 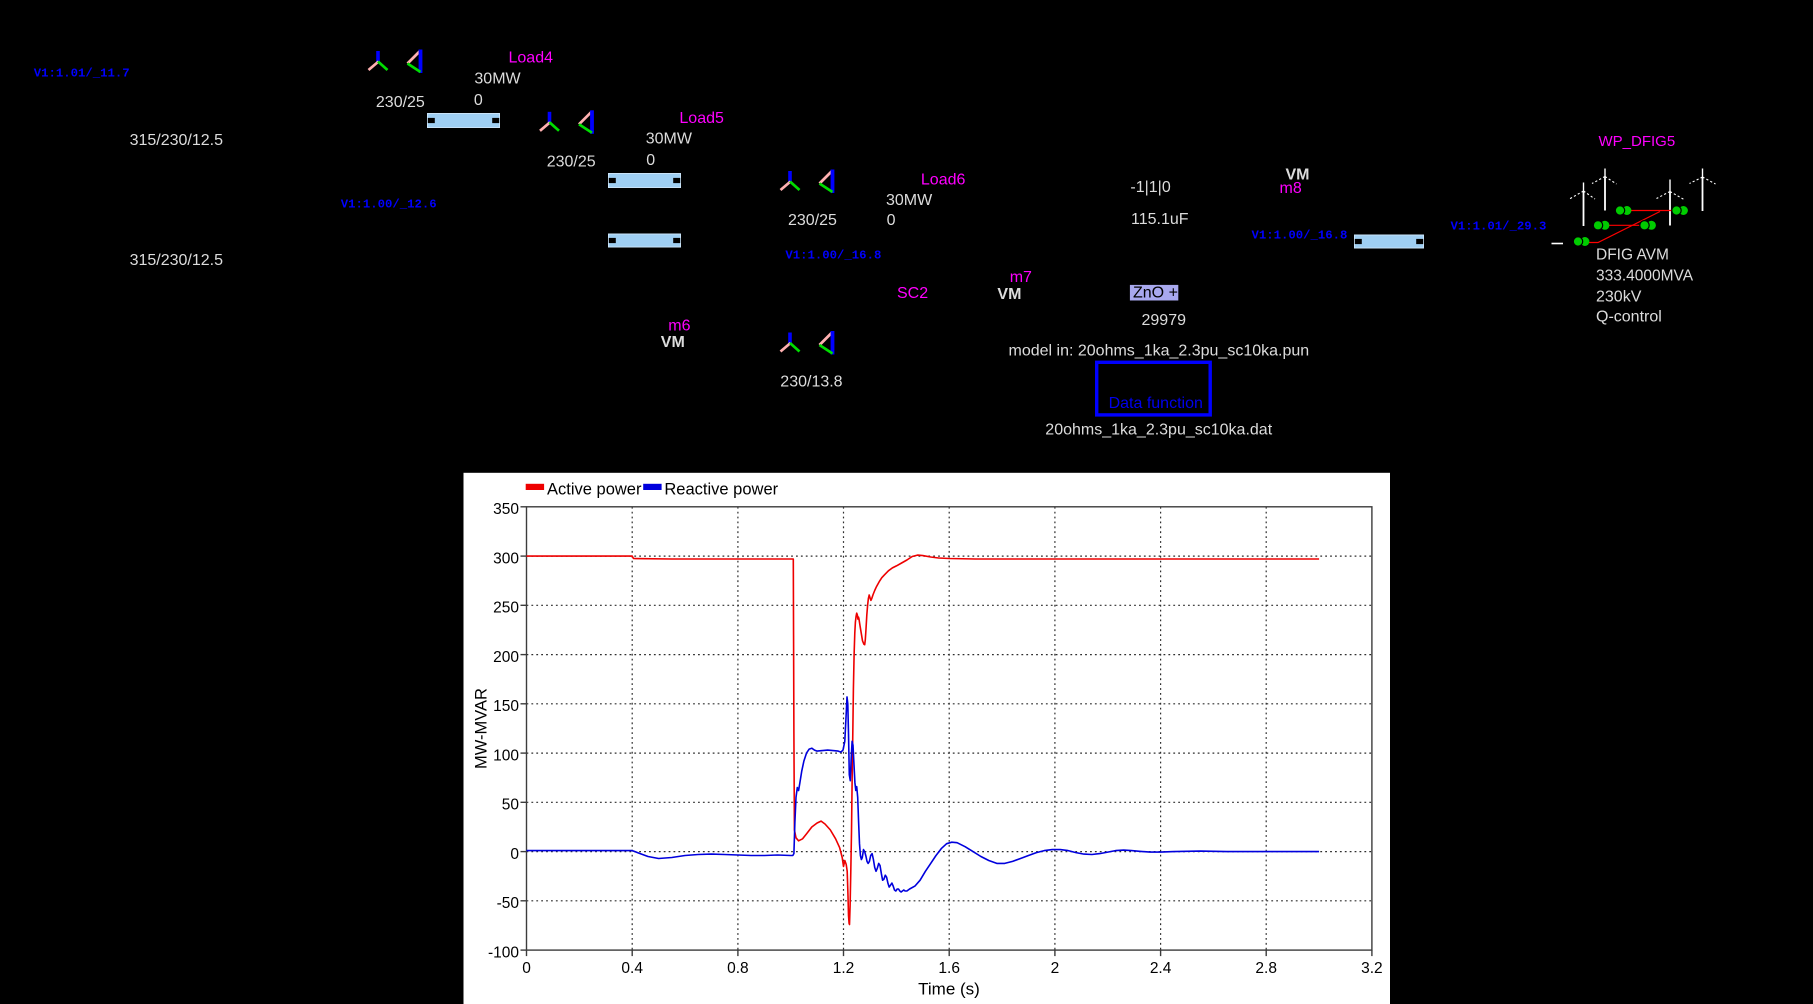 What do you see at coordinates (1159, 350) in the screenshot?
I see `svg-text:model in: 20ohms_1ka_2.3pu_sc1: model in: 20ohms_1ka_2.3pu_sc10ka.pun` at bounding box center [1159, 350].